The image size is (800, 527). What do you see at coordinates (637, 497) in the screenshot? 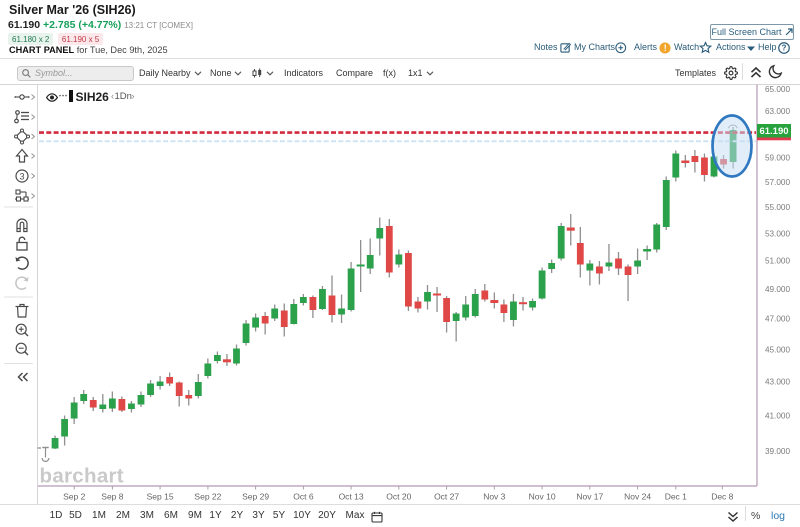
I see `svg-text: Nov 24` at bounding box center [637, 497].